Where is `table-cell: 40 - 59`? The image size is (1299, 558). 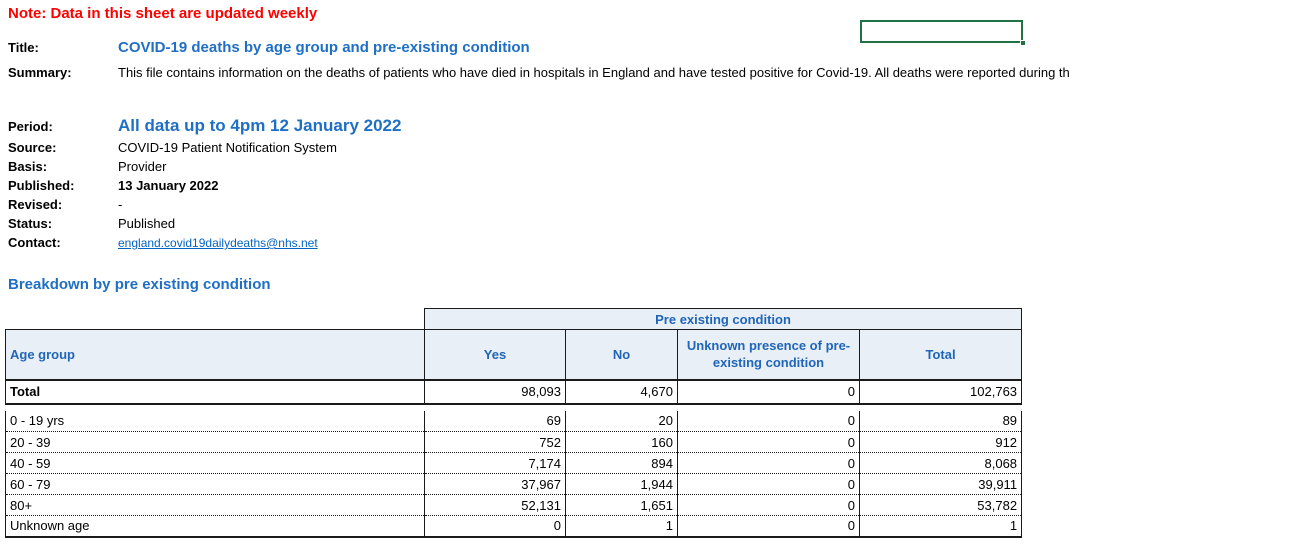 table-cell: 40 - 59 is located at coordinates (215, 463).